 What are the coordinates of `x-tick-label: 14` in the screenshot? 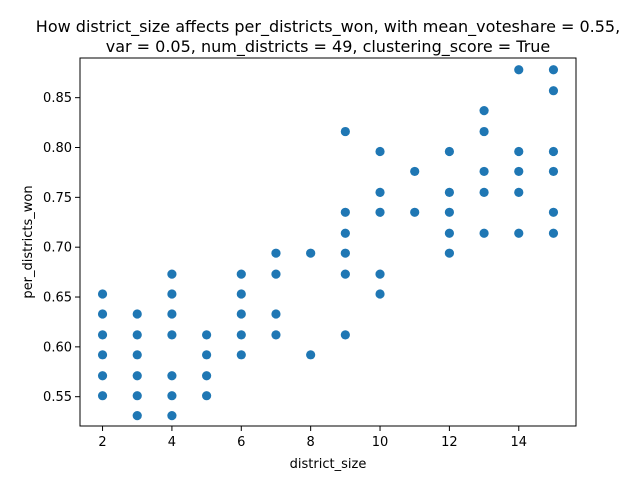 It's located at (518, 442).